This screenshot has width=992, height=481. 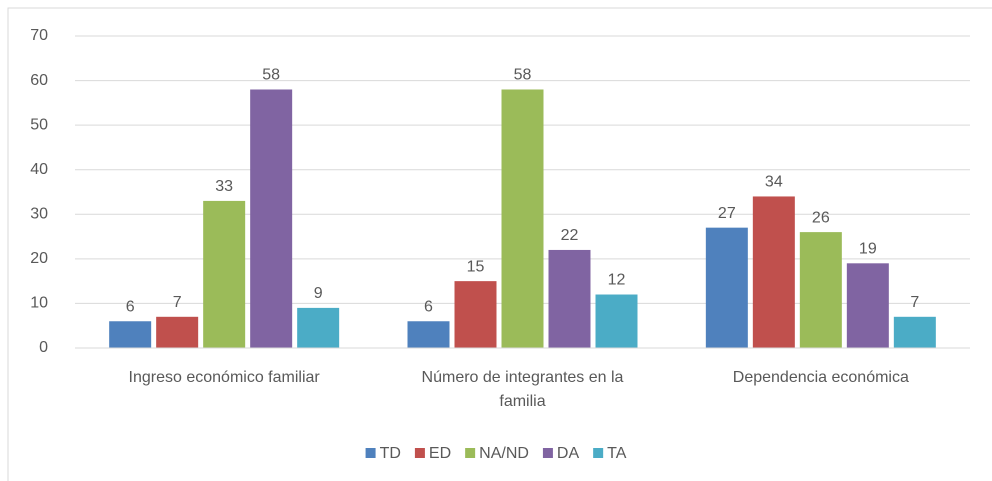 I want to click on legend-label: TD, so click(x=390, y=453).